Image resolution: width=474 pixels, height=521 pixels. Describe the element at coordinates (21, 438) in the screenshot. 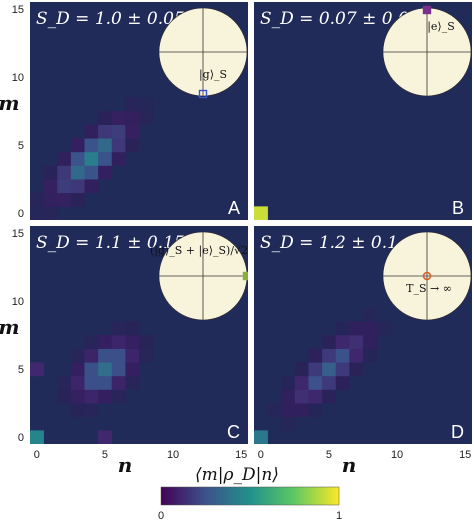

I see `y-tick-label: 0` at that location.